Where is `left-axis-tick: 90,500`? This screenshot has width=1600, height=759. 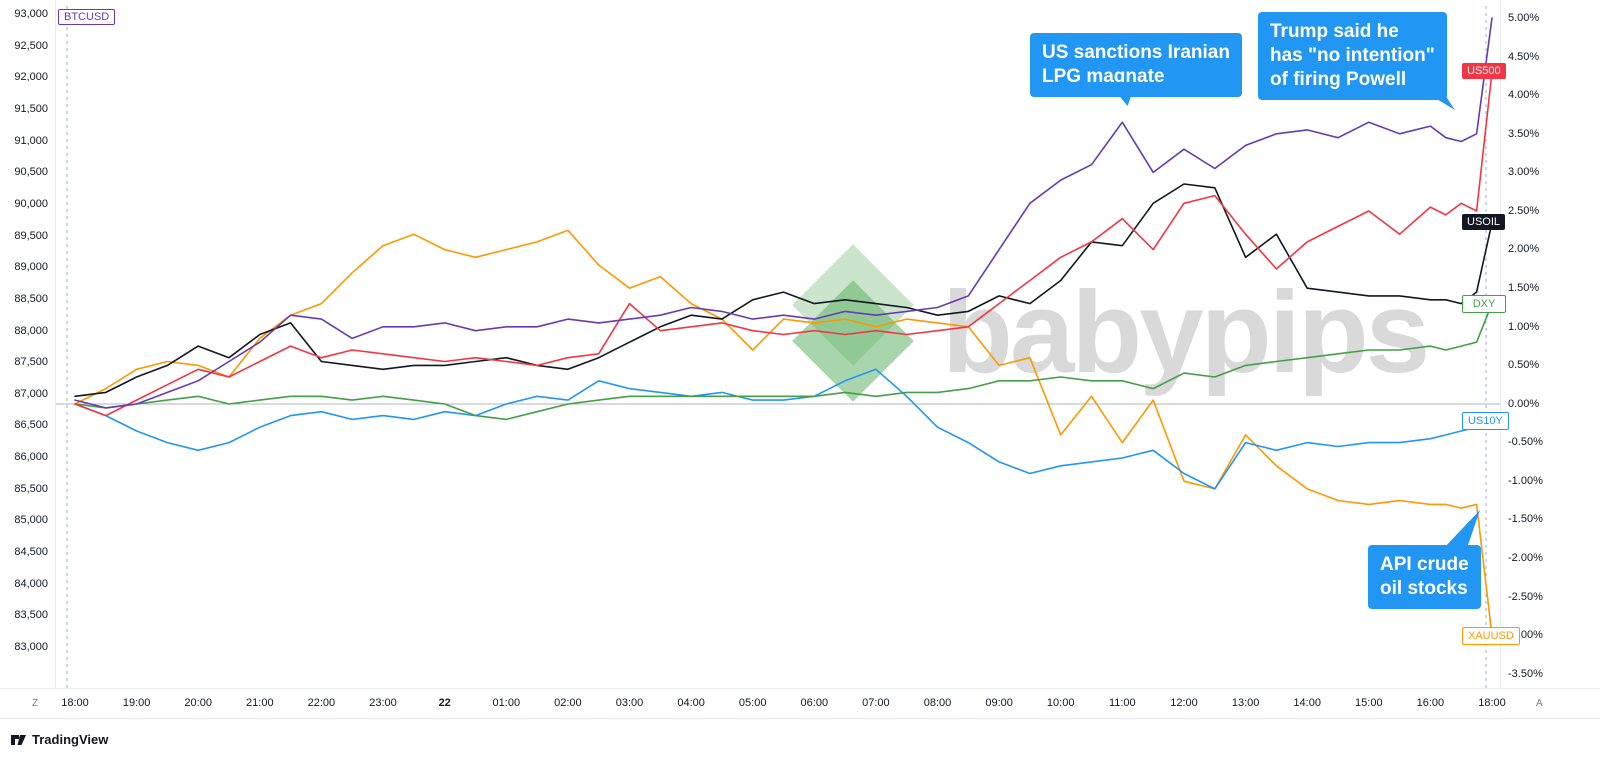
left-axis-tick: 90,500 is located at coordinates (31, 172).